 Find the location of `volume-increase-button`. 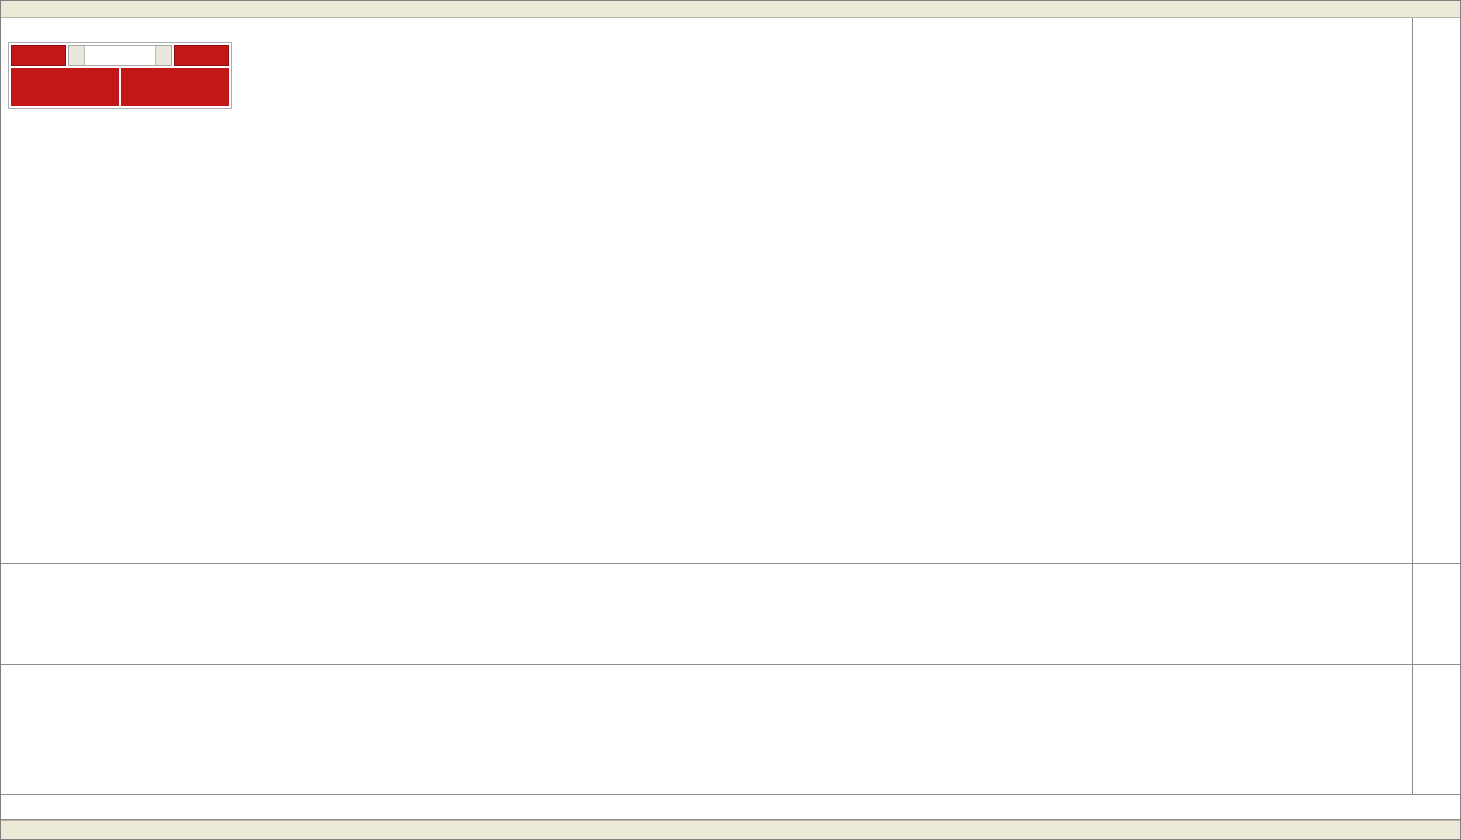

volume-increase-button is located at coordinates (163, 55).